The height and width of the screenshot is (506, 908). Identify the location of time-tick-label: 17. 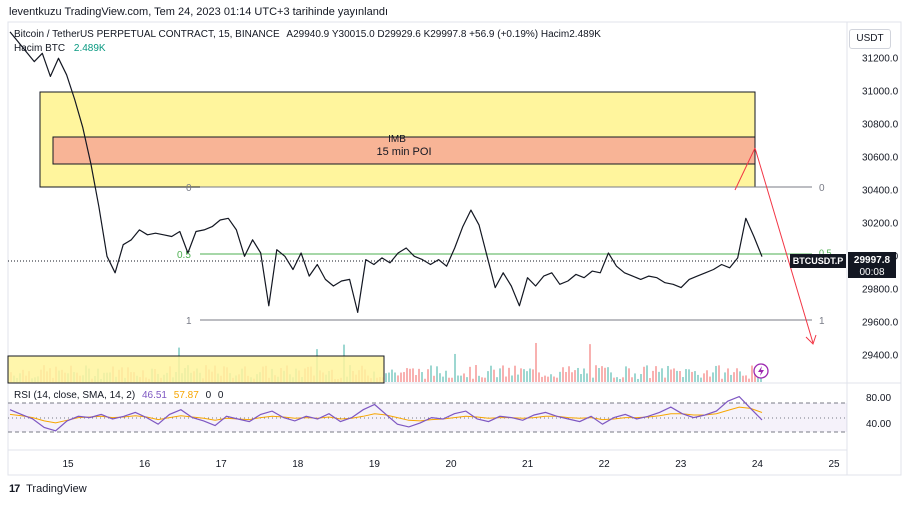
(222, 464).